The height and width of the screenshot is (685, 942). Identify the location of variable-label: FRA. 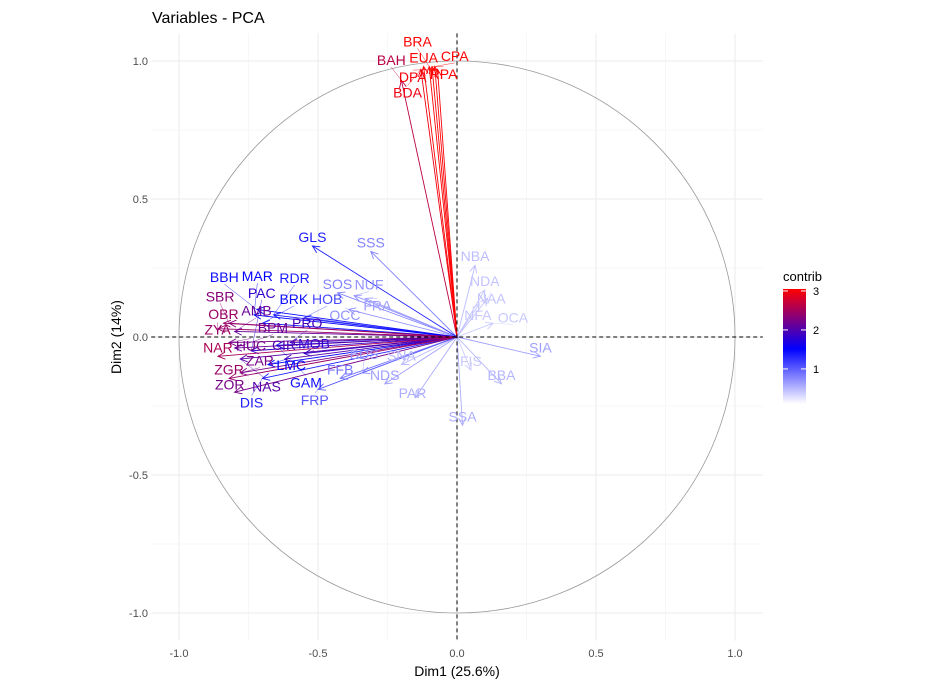
(377, 305).